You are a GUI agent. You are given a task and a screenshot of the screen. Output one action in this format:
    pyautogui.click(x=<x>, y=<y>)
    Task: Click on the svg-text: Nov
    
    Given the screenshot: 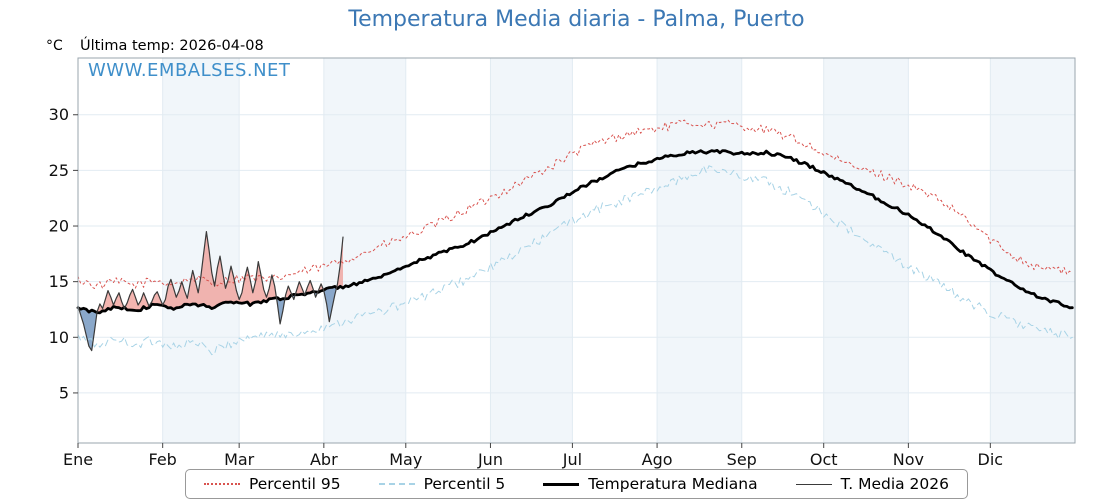 What is the action you would take?
    pyautogui.click(x=908, y=459)
    